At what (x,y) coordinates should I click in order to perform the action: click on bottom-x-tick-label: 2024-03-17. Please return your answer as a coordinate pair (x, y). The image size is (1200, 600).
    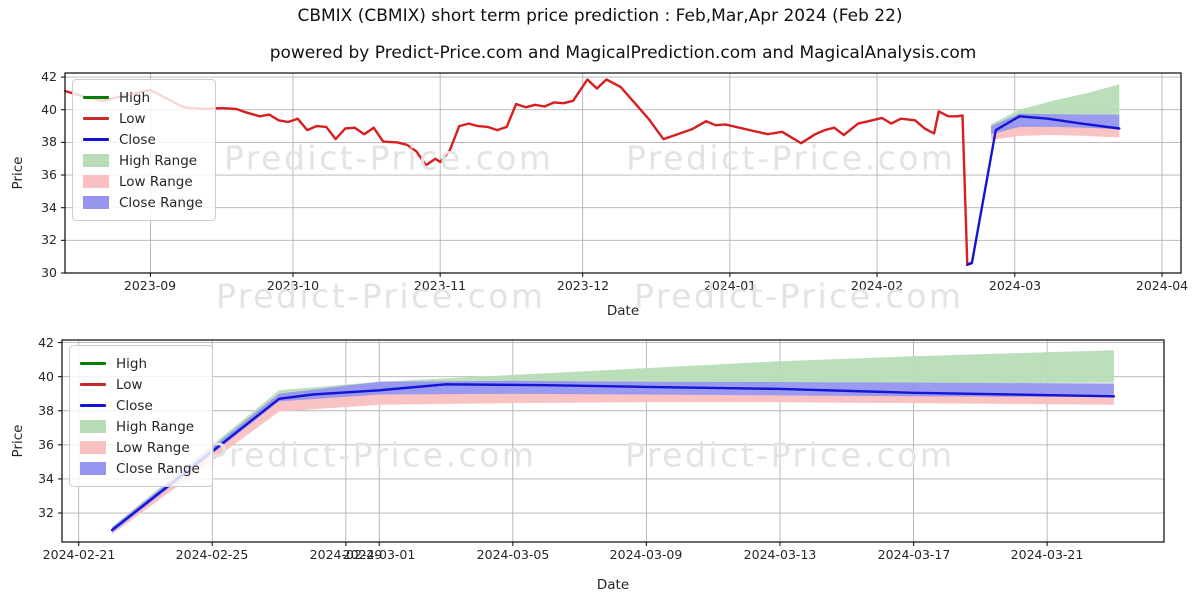
    Looking at the image, I should click on (914, 554).